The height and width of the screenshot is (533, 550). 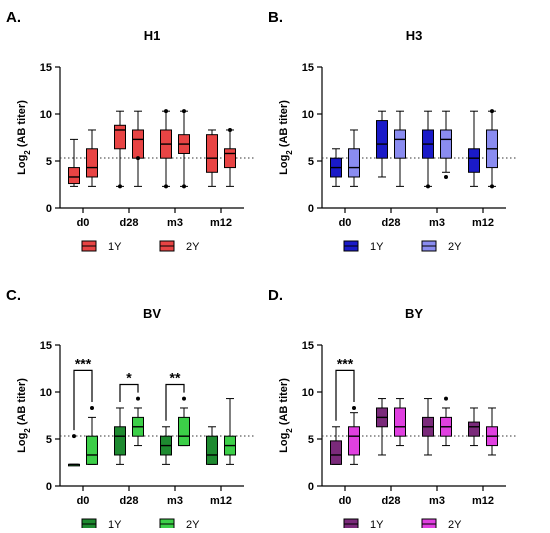 I want to click on panel-letter: B., so click(x=275, y=17).